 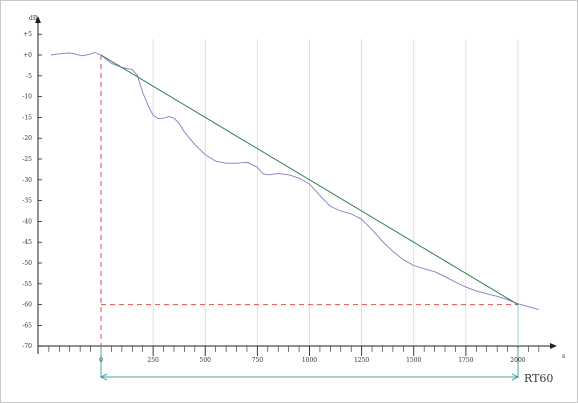 I want to click on y-tick-label: -25, so click(x=27, y=159).